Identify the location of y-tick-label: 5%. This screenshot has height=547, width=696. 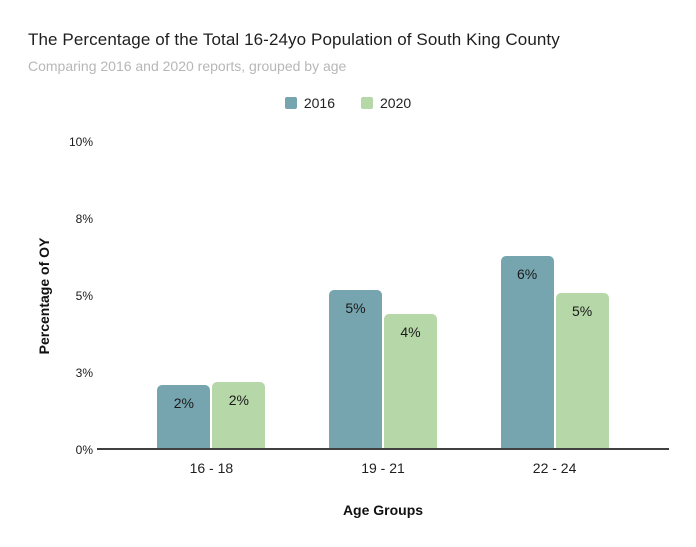
(84, 296).